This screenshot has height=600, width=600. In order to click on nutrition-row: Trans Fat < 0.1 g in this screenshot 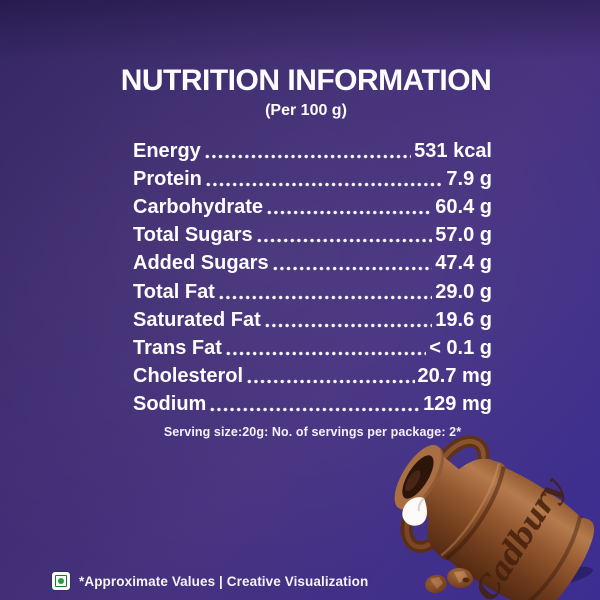, I will do `click(312, 346)`.